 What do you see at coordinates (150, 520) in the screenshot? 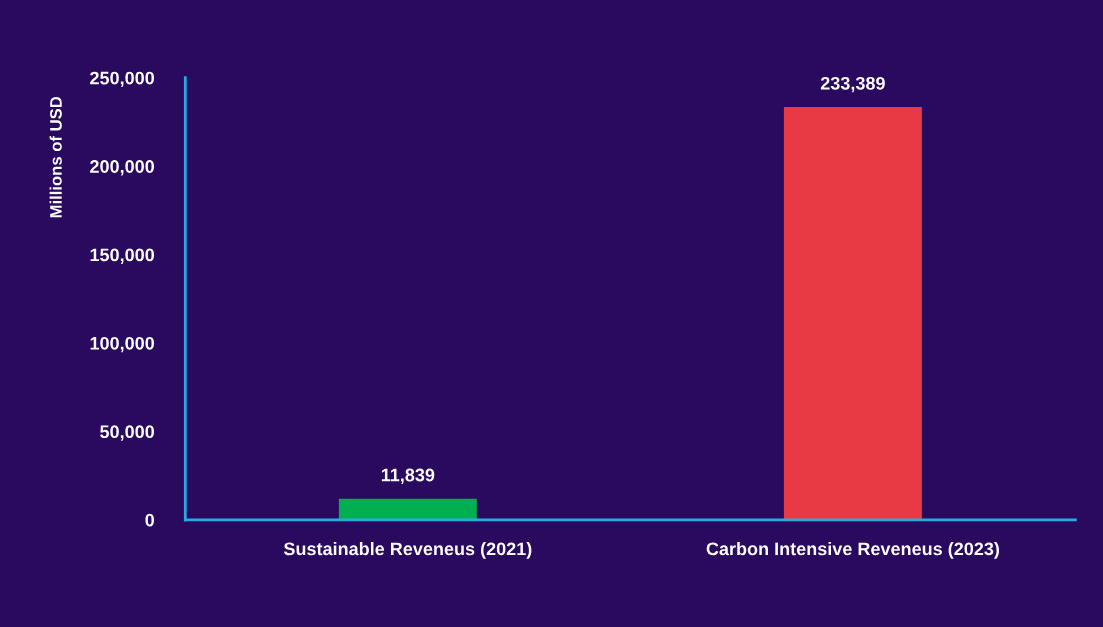
I see `y-tick-label: 0` at bounding box center [150, 520].